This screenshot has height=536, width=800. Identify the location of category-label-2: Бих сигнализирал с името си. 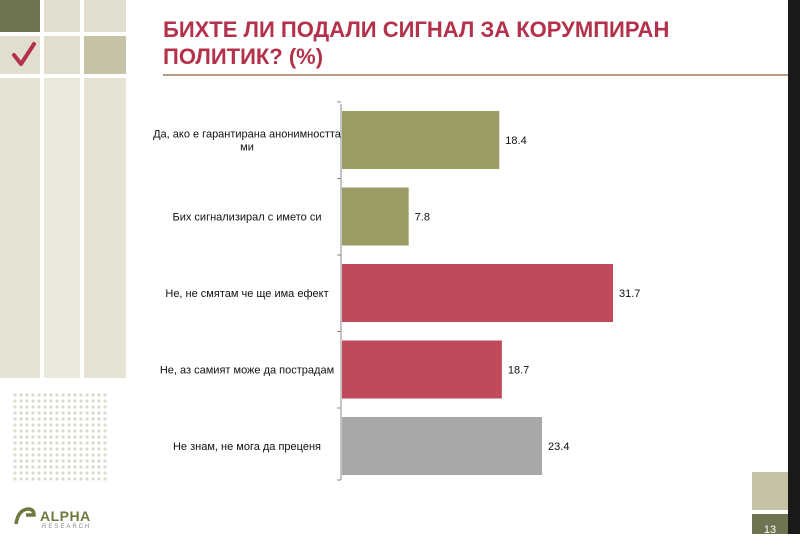
(247, 218).